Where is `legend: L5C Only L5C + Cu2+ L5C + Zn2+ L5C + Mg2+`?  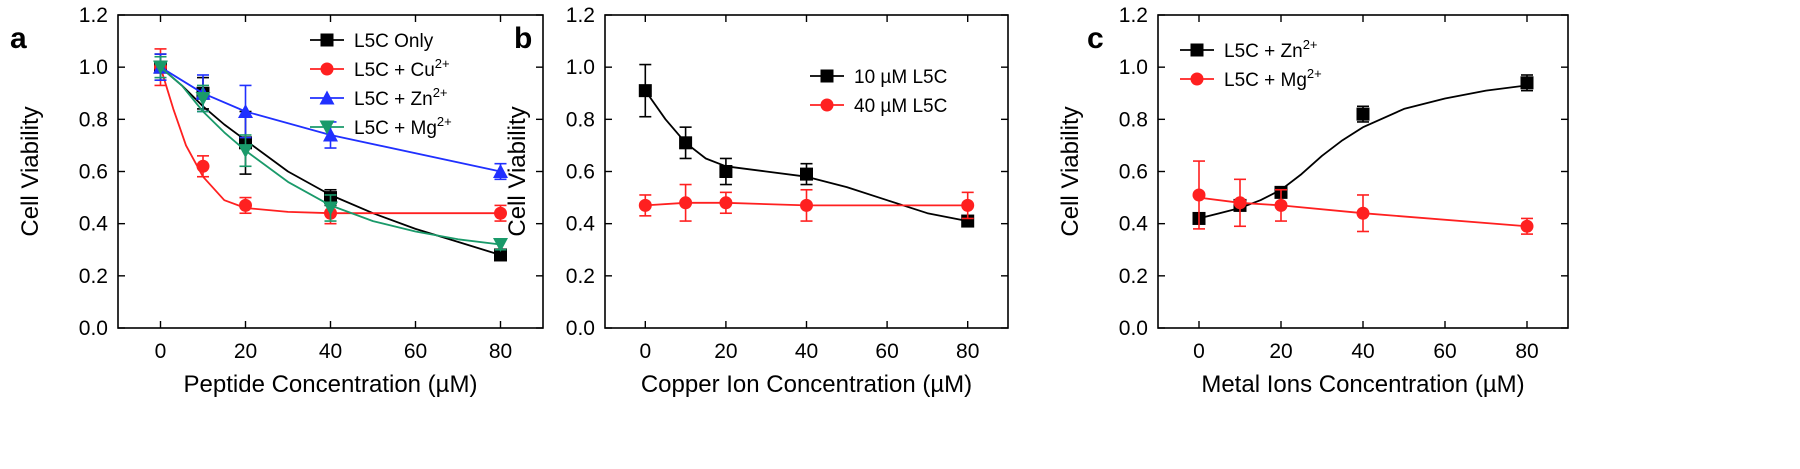
legend: L5C Only L5C + Cu2+ L5C + Zn2+ L5C + Mg2+ is located at coordinates (381, 85).